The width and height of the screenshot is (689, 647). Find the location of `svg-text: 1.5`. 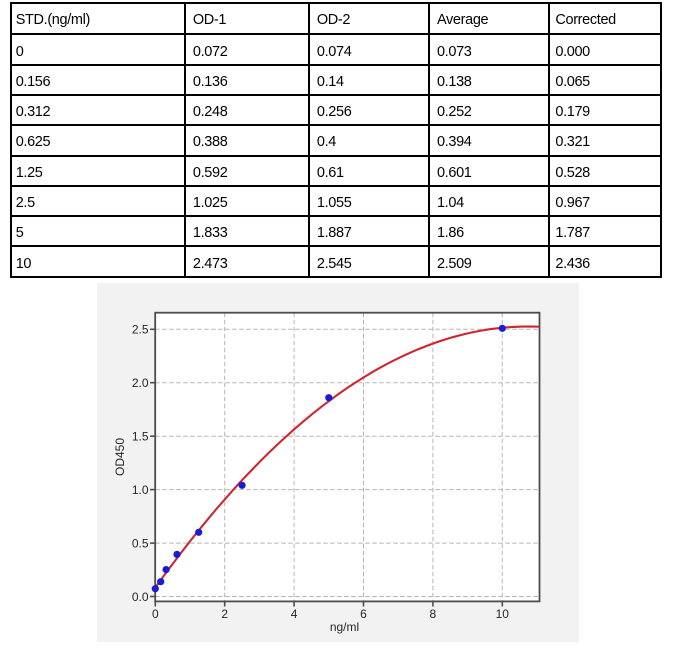

svg-text: 1.5 is located at coordinates (140, 437).